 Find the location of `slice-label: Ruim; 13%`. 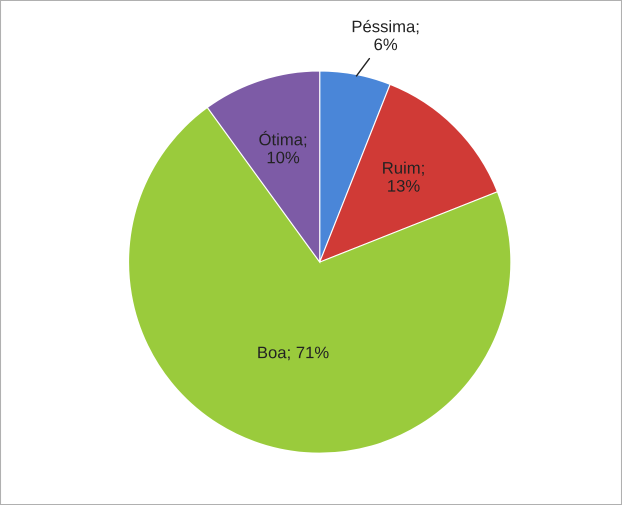

slice-label: Ruim; 13% is located at coordinates (403, 177).